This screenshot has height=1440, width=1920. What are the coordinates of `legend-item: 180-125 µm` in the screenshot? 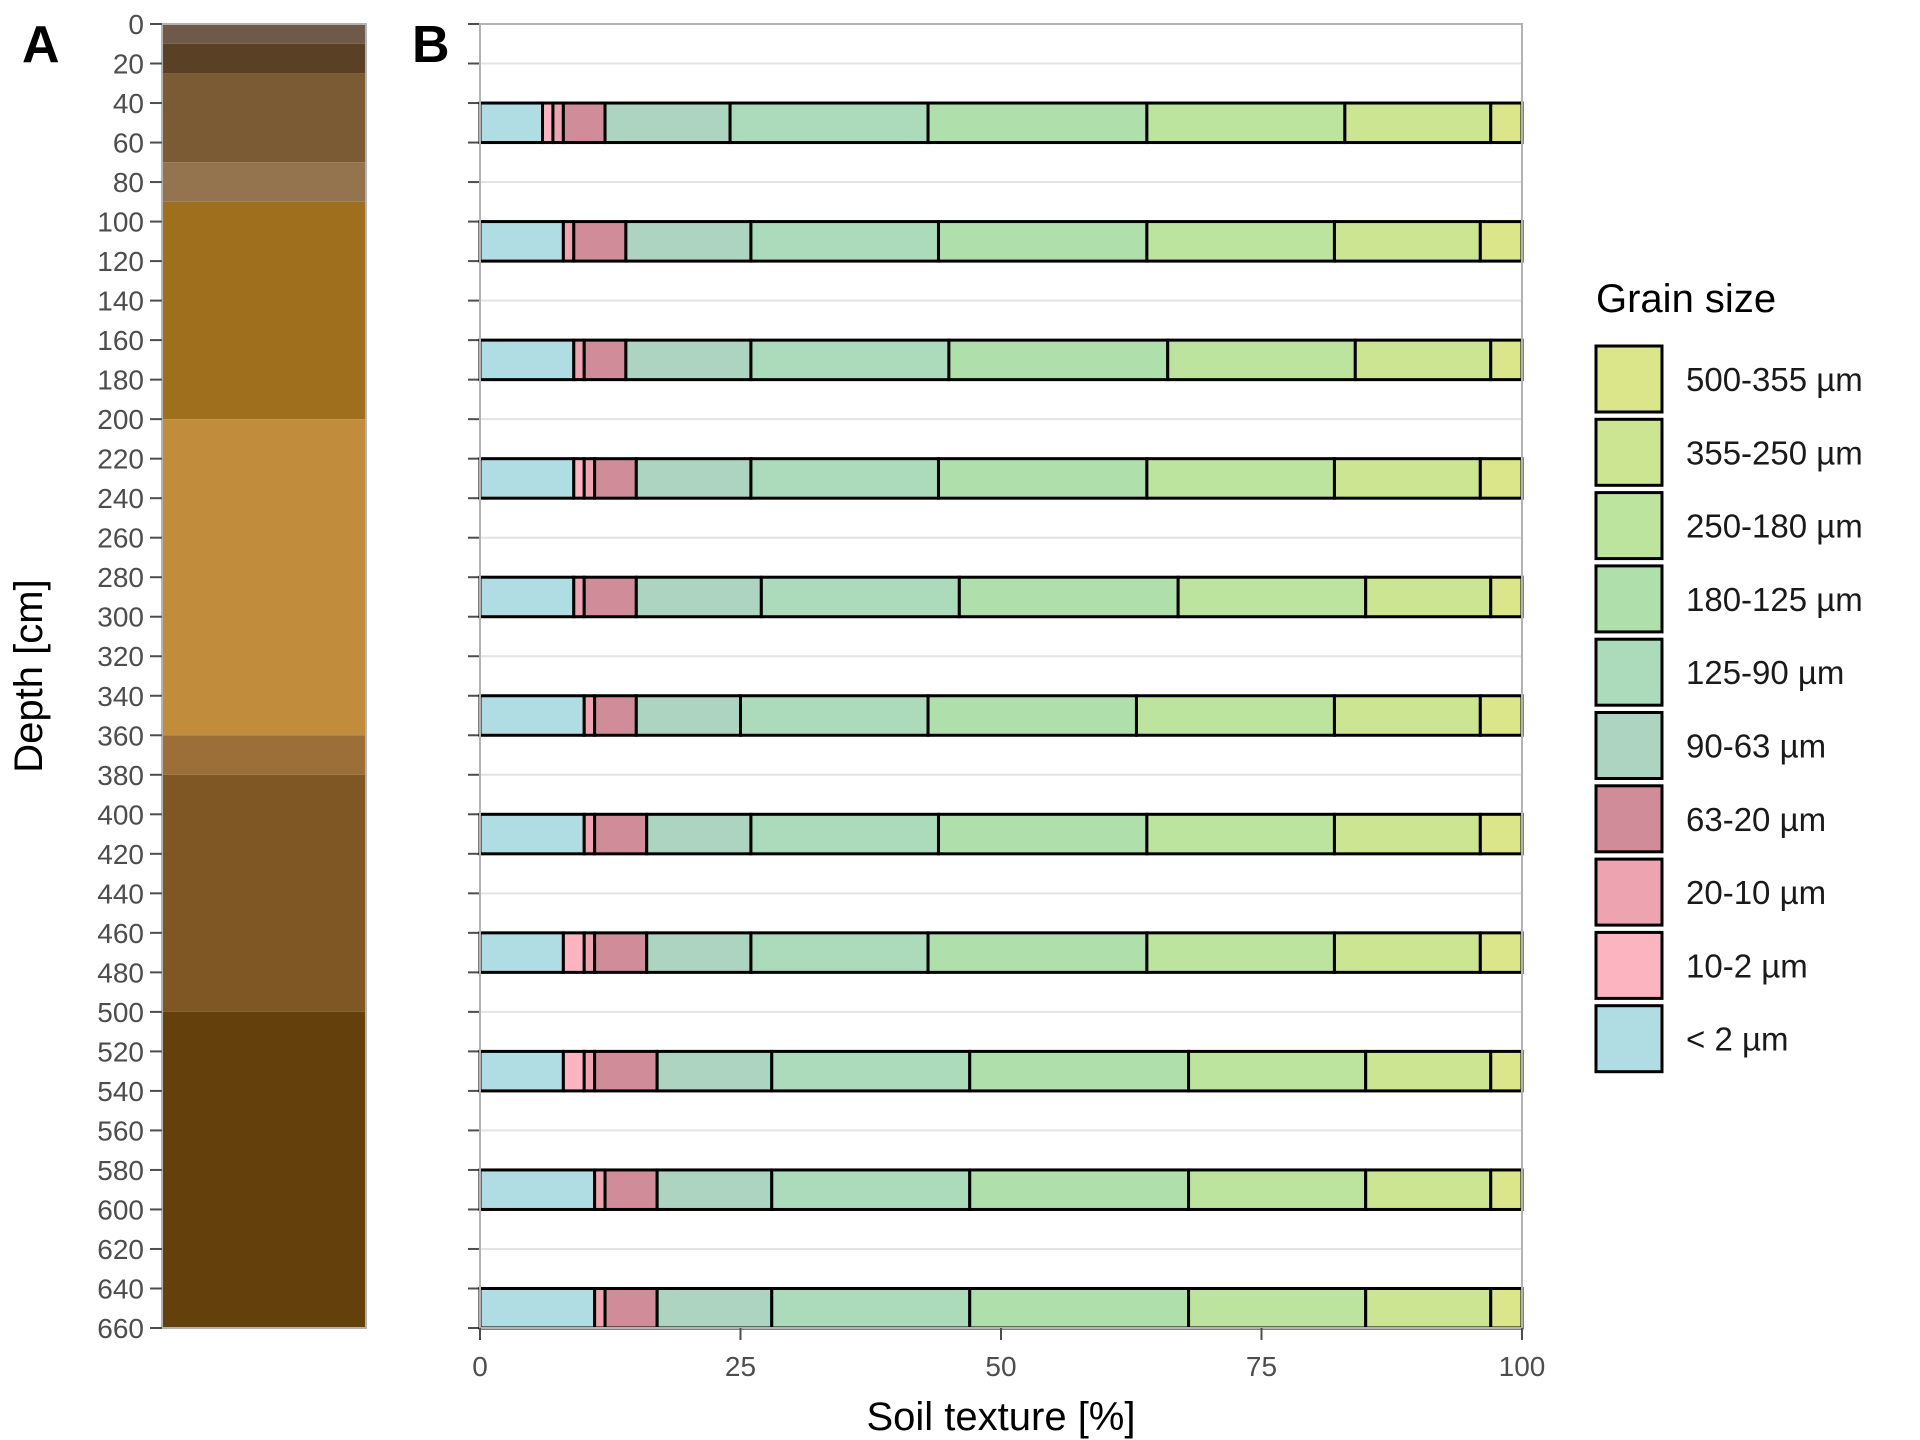 It's located at (1728, 599).